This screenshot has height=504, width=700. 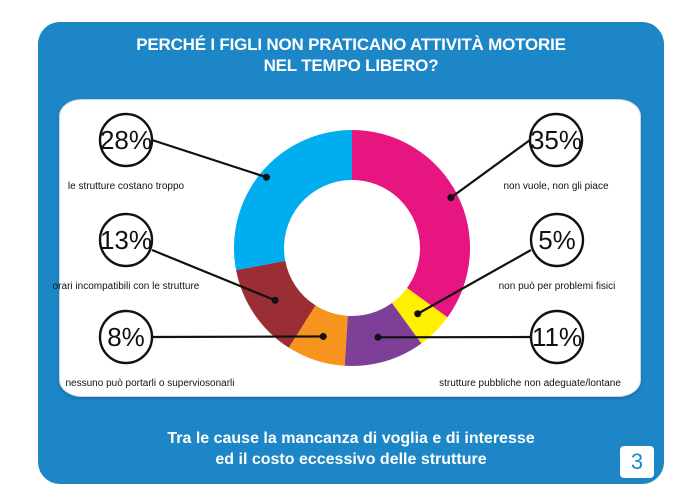 What do you see at coordinates (126, 186) in the screenshot?
I see `slice-label-5: le strutture costano troppo` at bounding box center [126, 186].